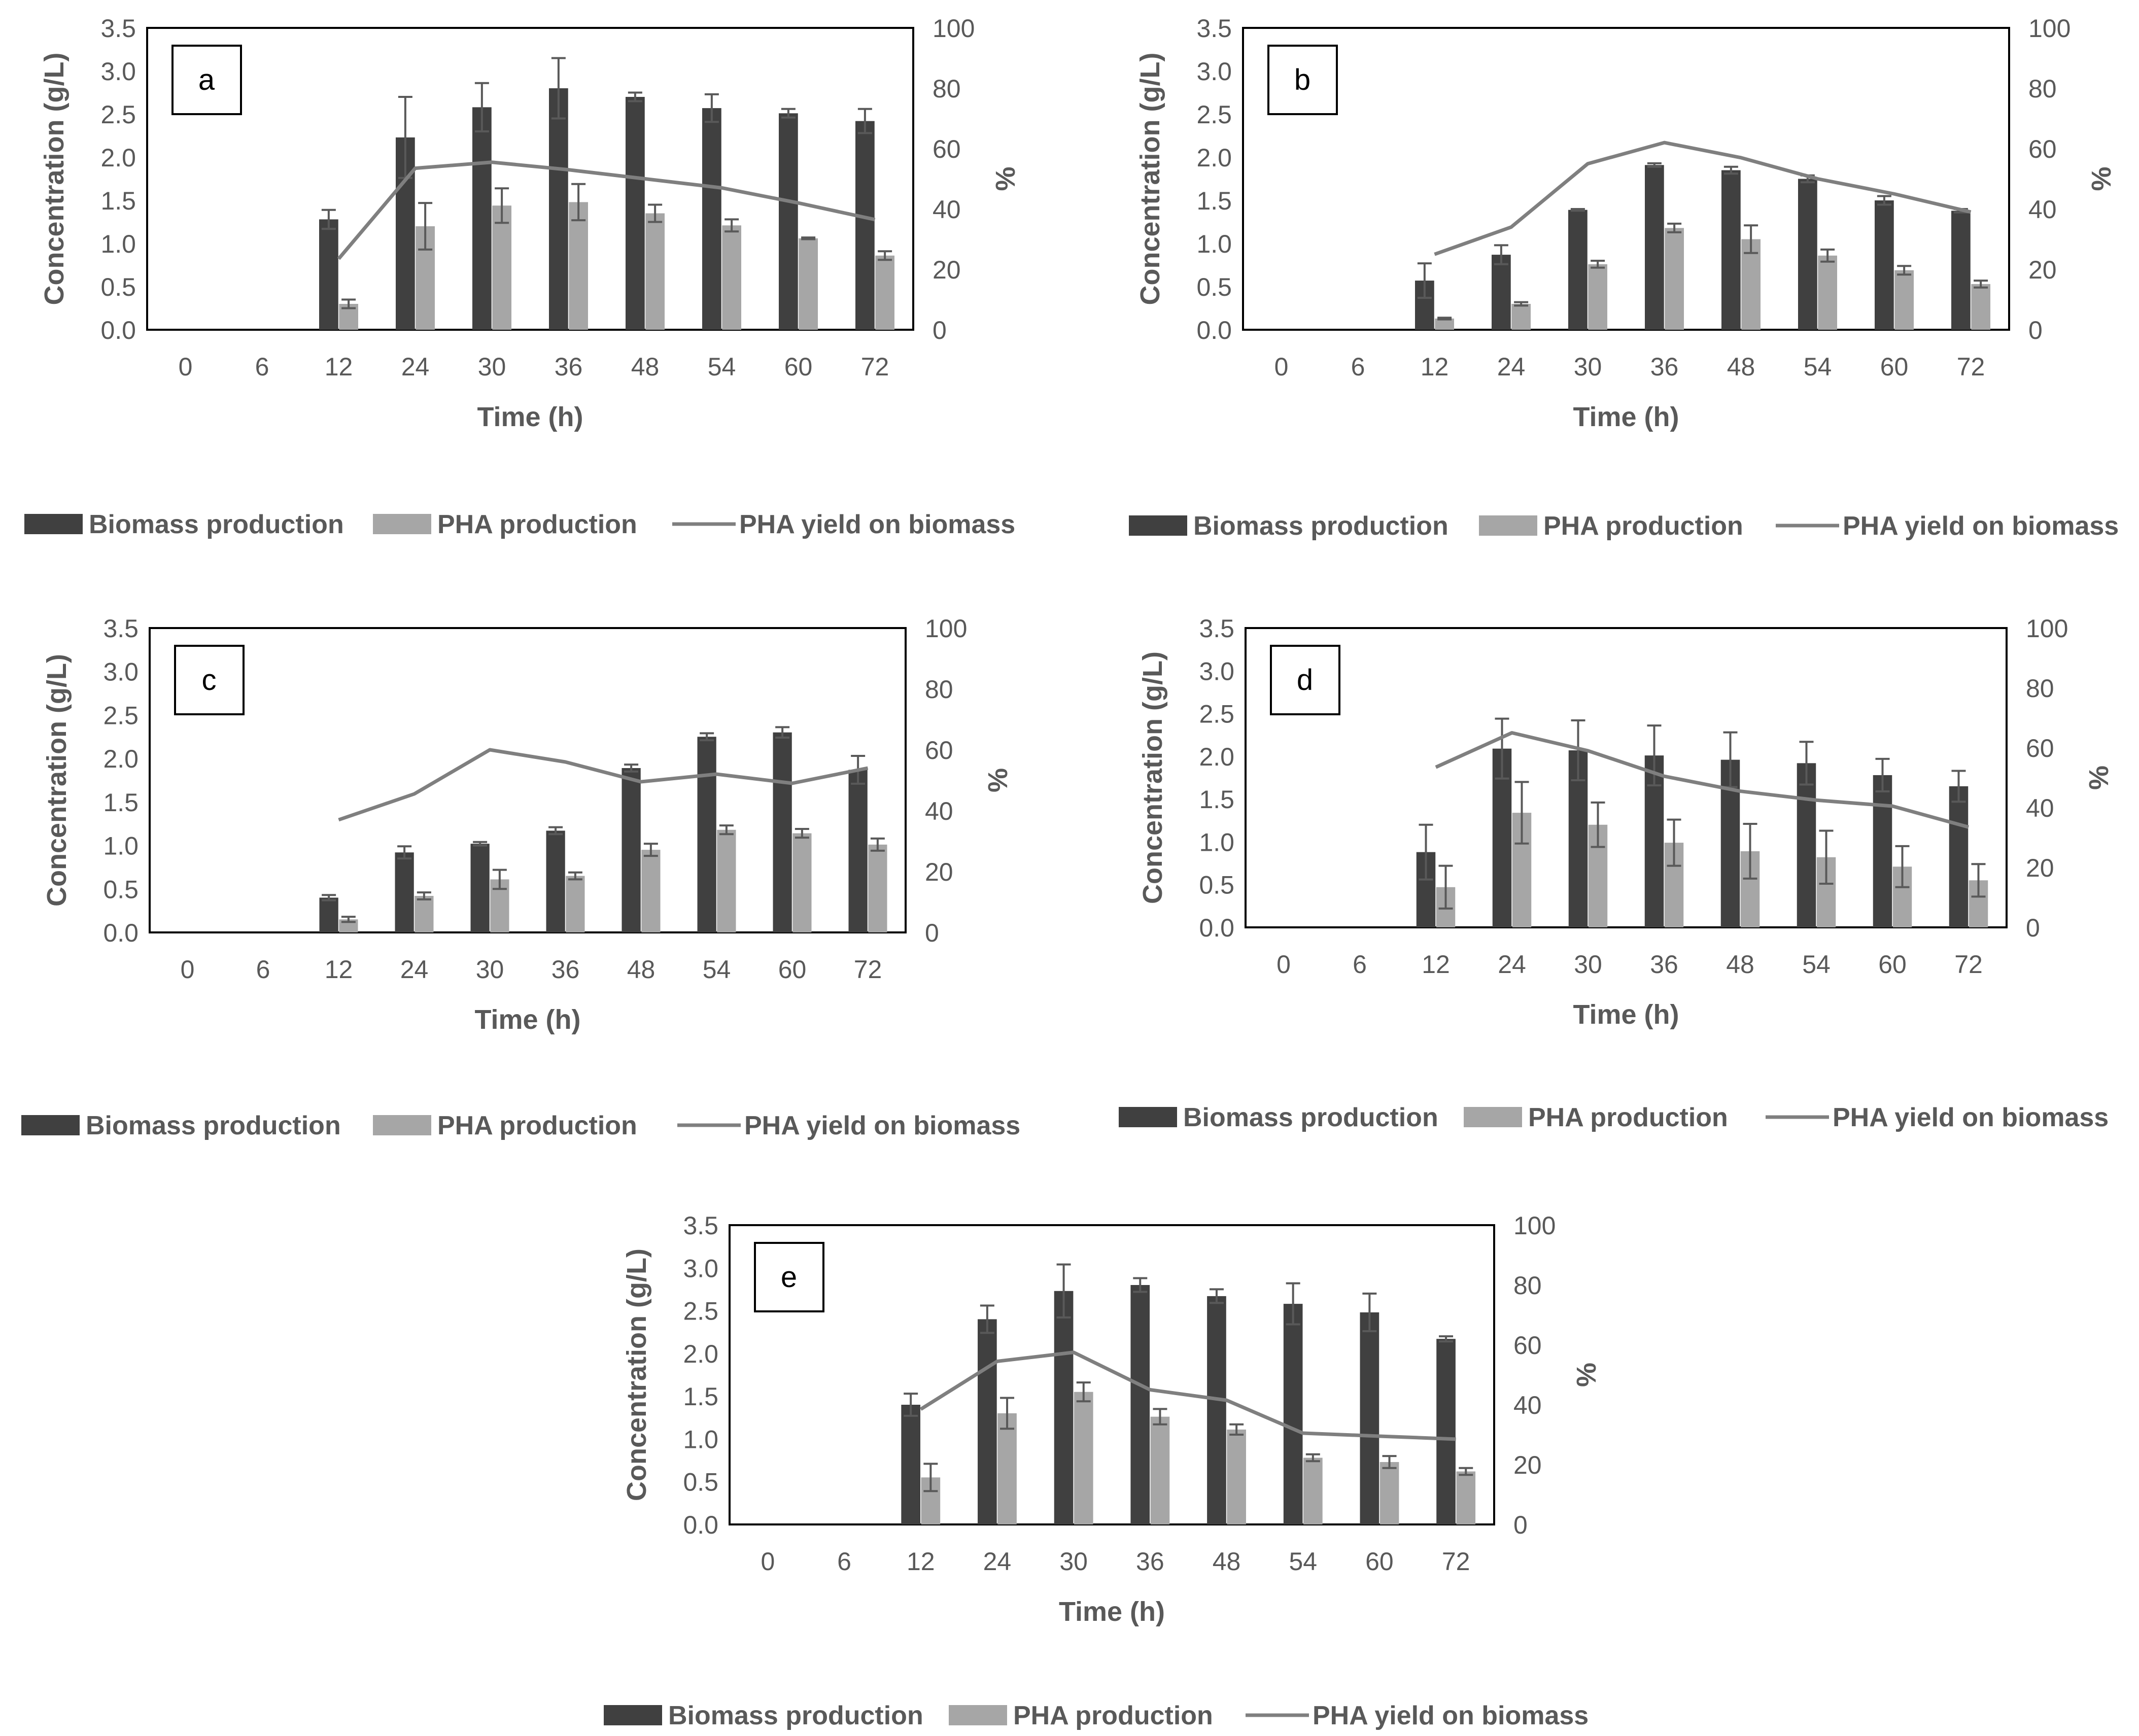  I want to click on y2-tick-label: 80, so click(1527, 1285).